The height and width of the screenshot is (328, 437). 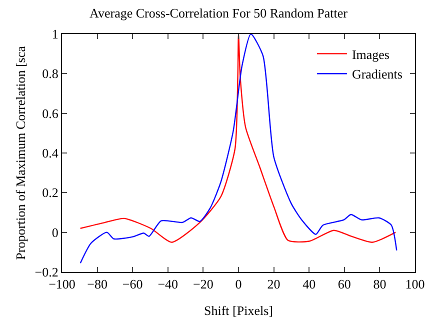 I want to click on y-tick-label: 0.8, so click(x=50, y=74).